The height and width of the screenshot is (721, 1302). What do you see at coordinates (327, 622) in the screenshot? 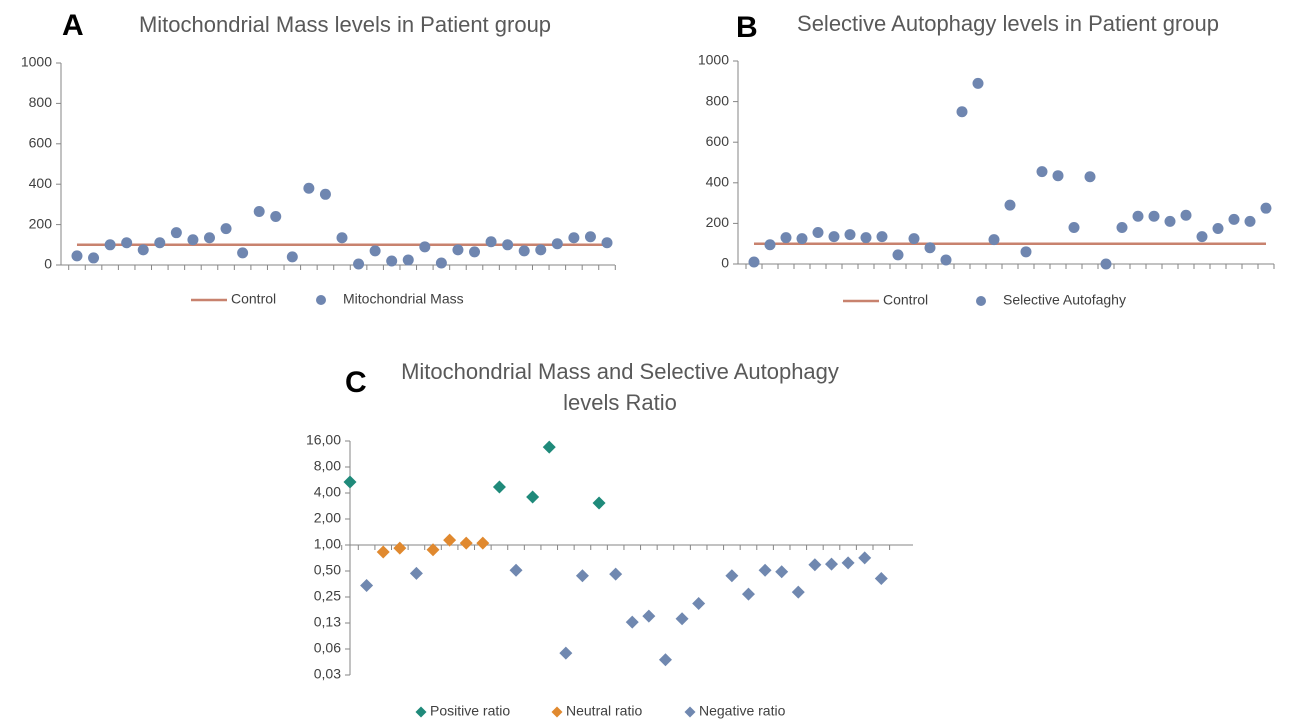
I see `y-tick-label: 0,13` at bounding box center [327, 622].